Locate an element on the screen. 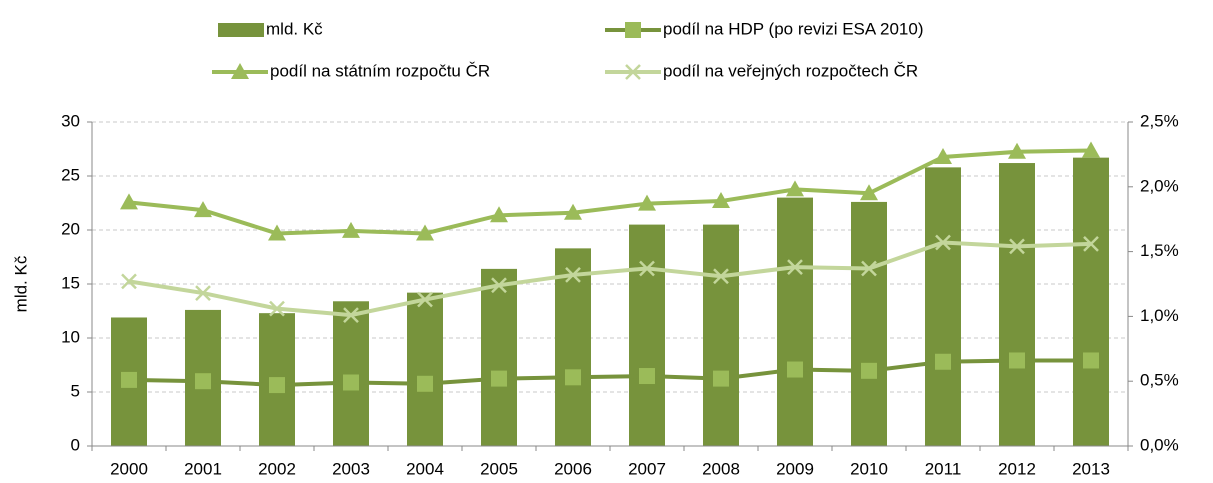 Image resolution: width=1213 pixels, height=483 pixels. x-tick-label: 2012 is located at coordinates (1017, 468).